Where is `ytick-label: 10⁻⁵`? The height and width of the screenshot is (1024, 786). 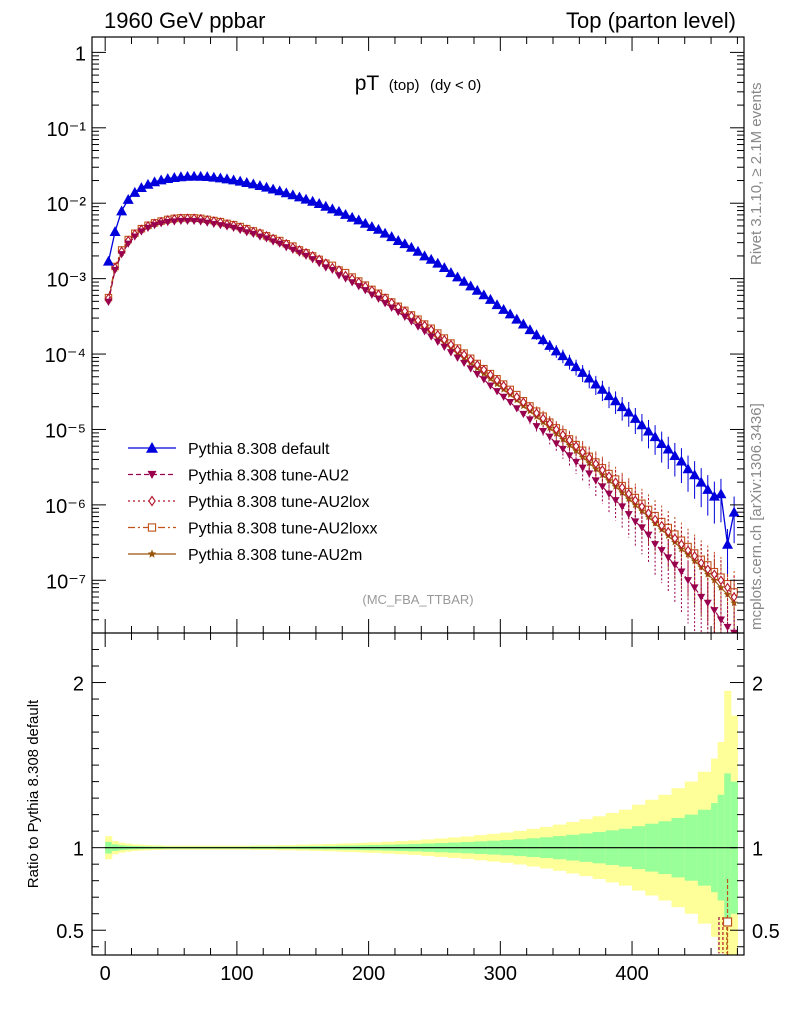
ytick-label: 10⁻⁵ is located at coordinates (65, 431).